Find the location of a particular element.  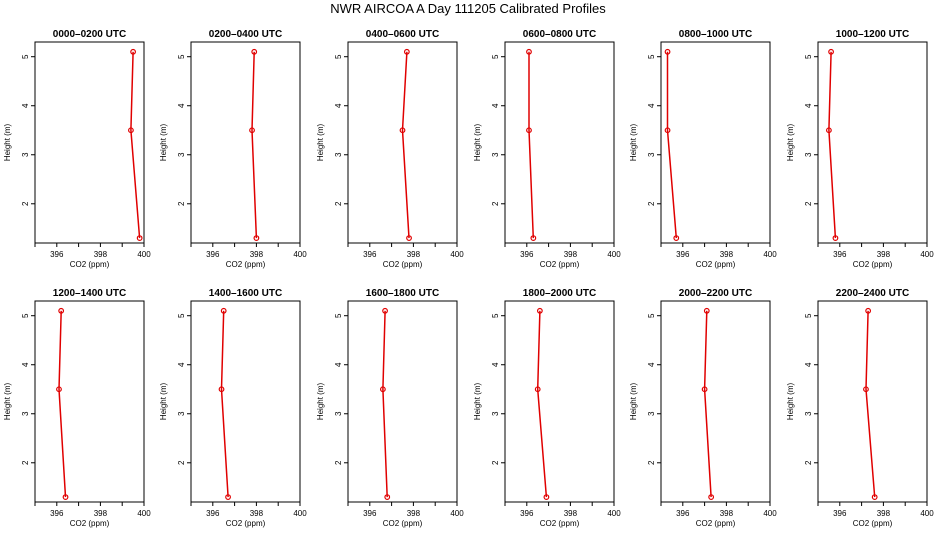

panel-title: 1000–1200 UTC is located at coordinates (872, 34).